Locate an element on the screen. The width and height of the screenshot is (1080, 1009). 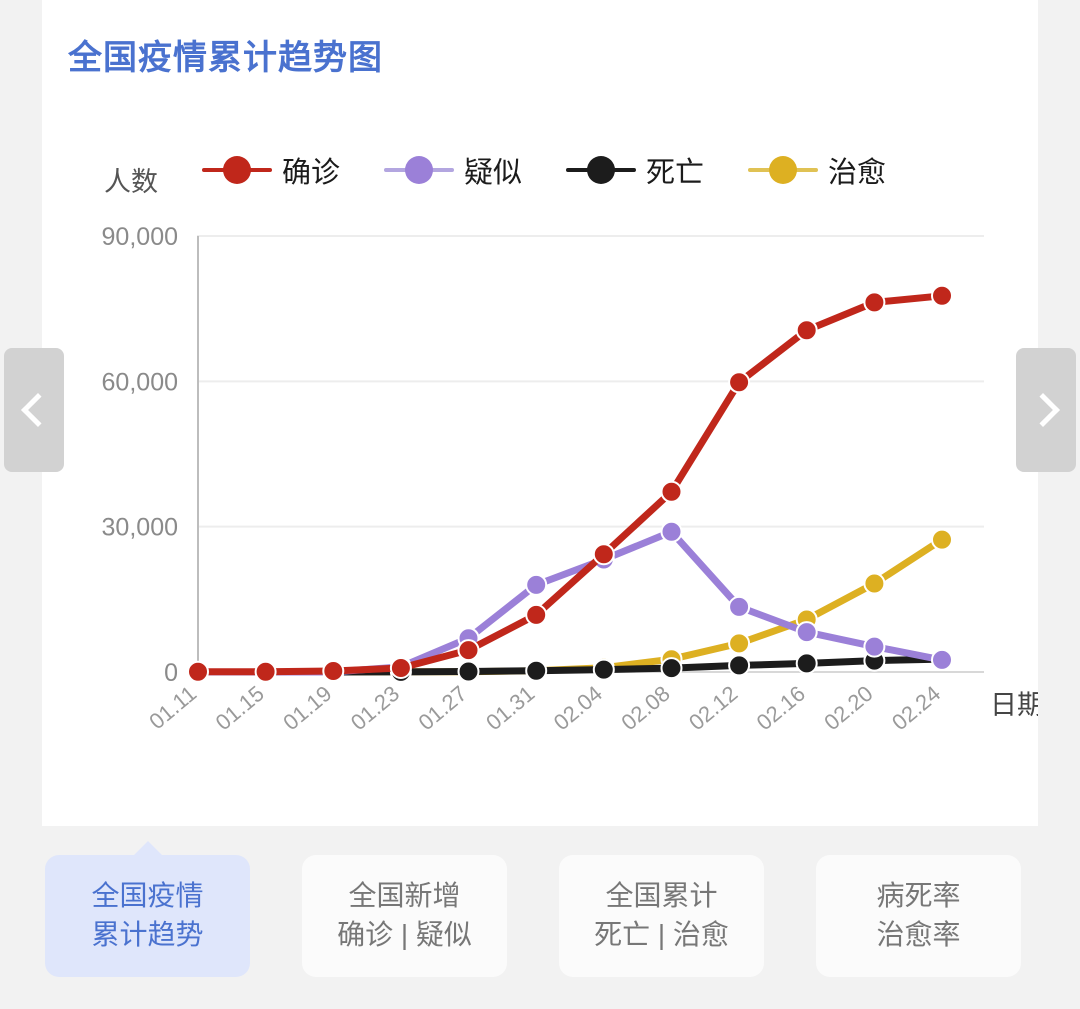
y-tick-label: 60,000 is located at coordinates (140, 382).